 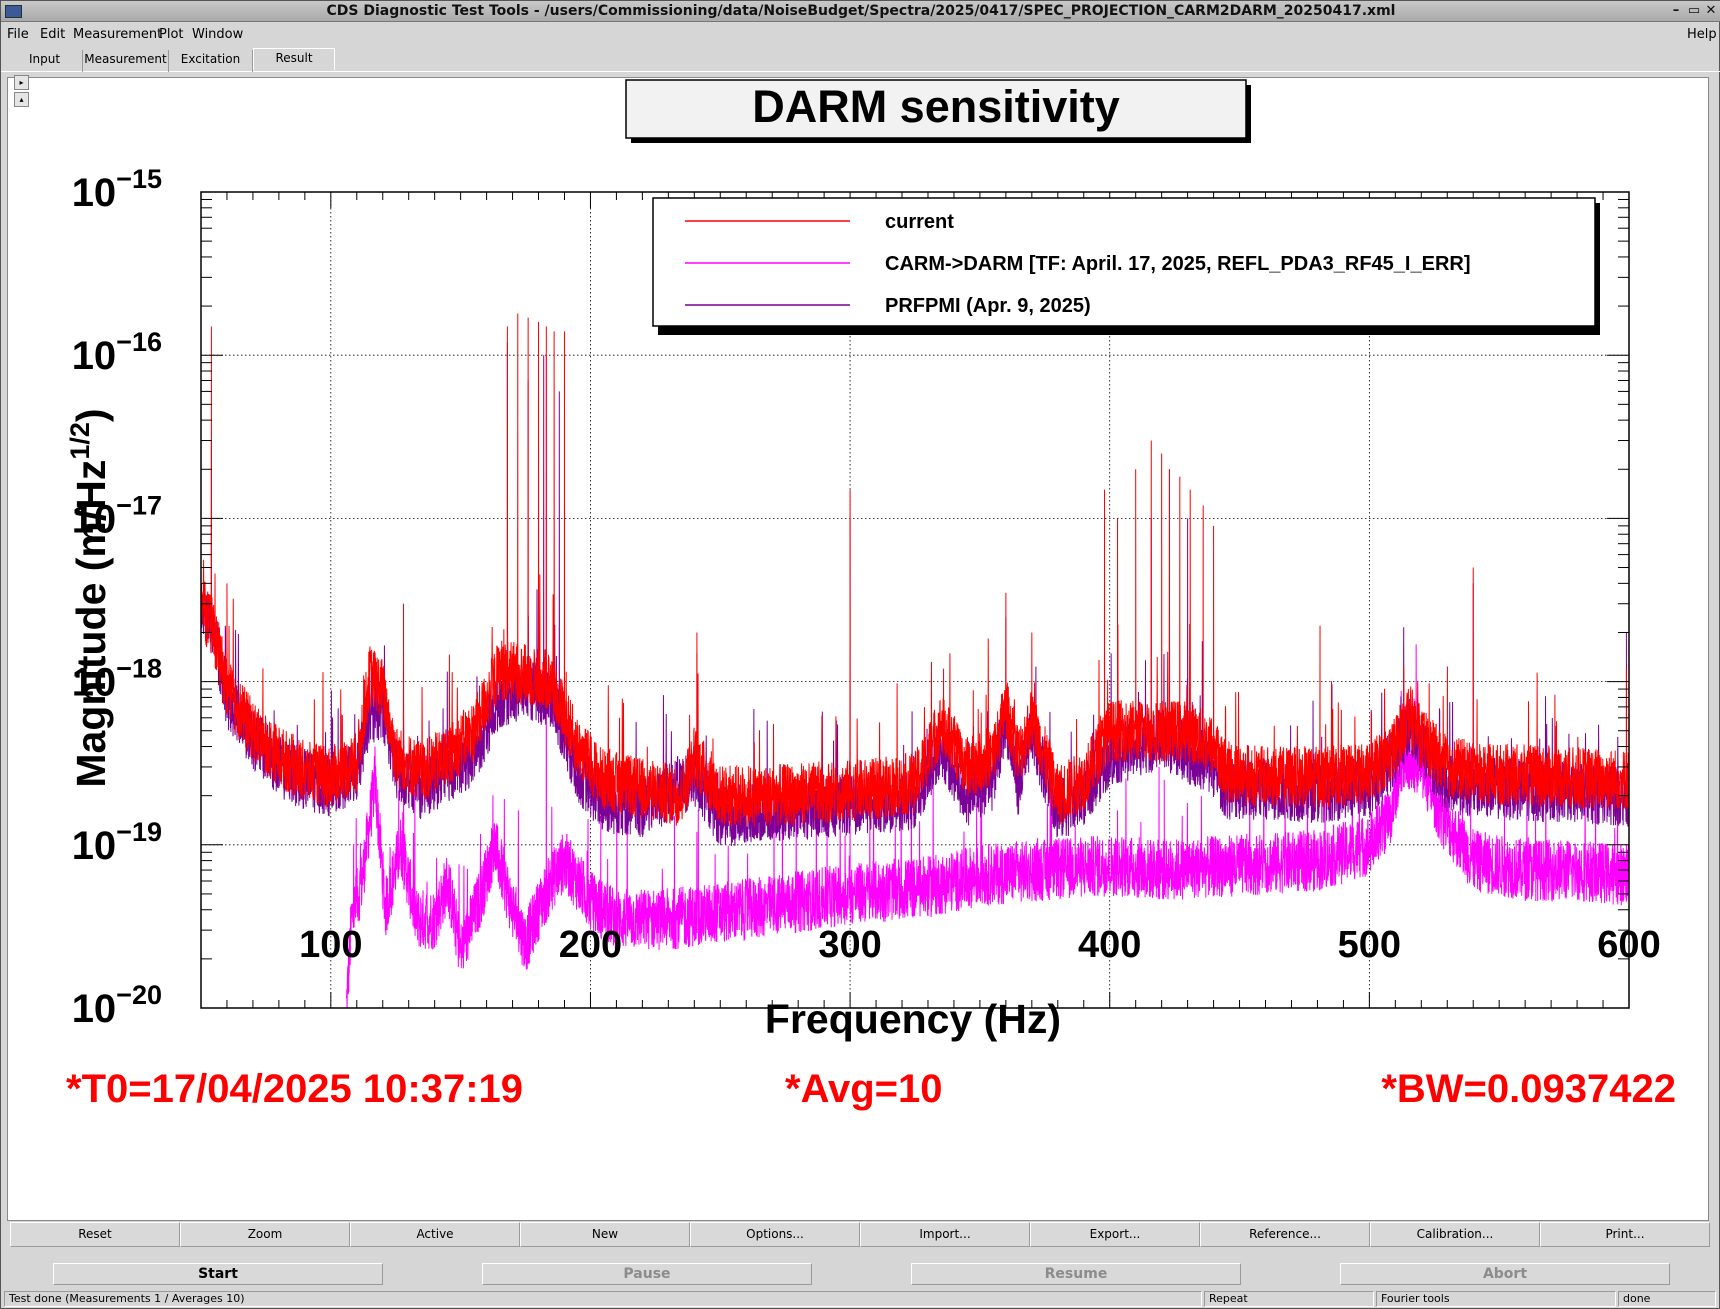 I want to click on y-tick-label: 10−15, so click(x=117, y=189).